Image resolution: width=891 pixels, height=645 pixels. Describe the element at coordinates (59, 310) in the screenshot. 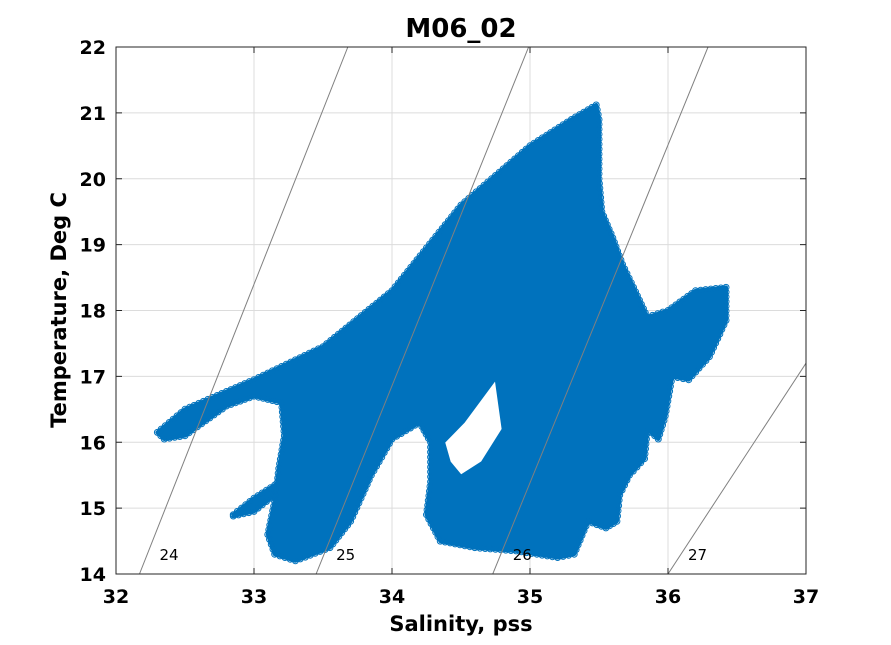

I see `y-axis-label: Temperature, Deg C` at that location.